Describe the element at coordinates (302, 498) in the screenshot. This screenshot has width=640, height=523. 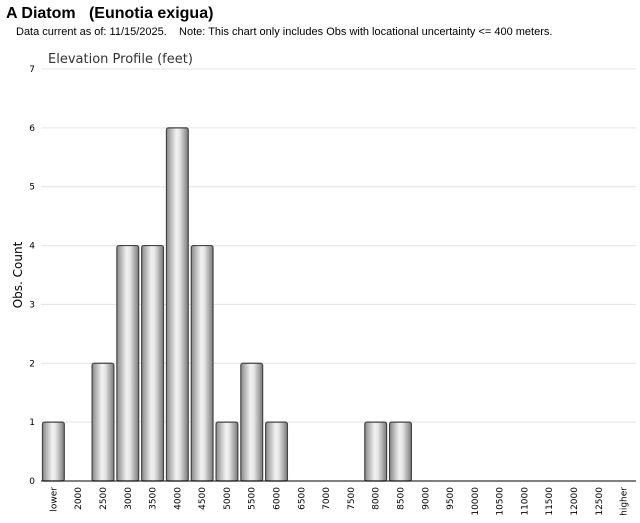
I see `x-tick-label: 6500` at that location.